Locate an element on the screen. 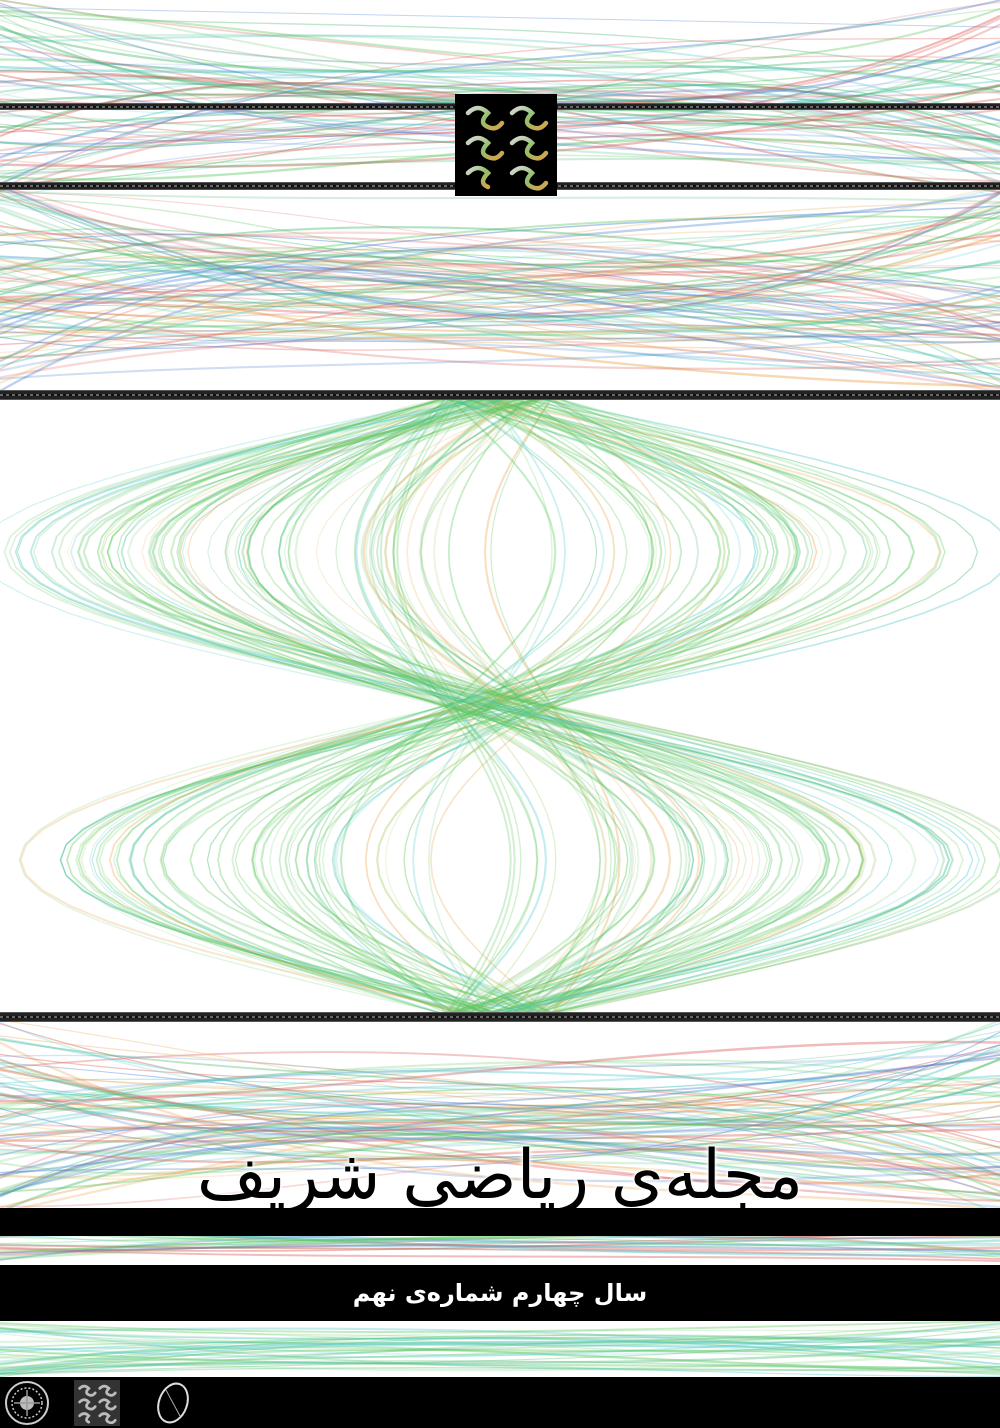 The image size is (1000, 1428). university-seal-icon is located at coordinates (27, 1403).